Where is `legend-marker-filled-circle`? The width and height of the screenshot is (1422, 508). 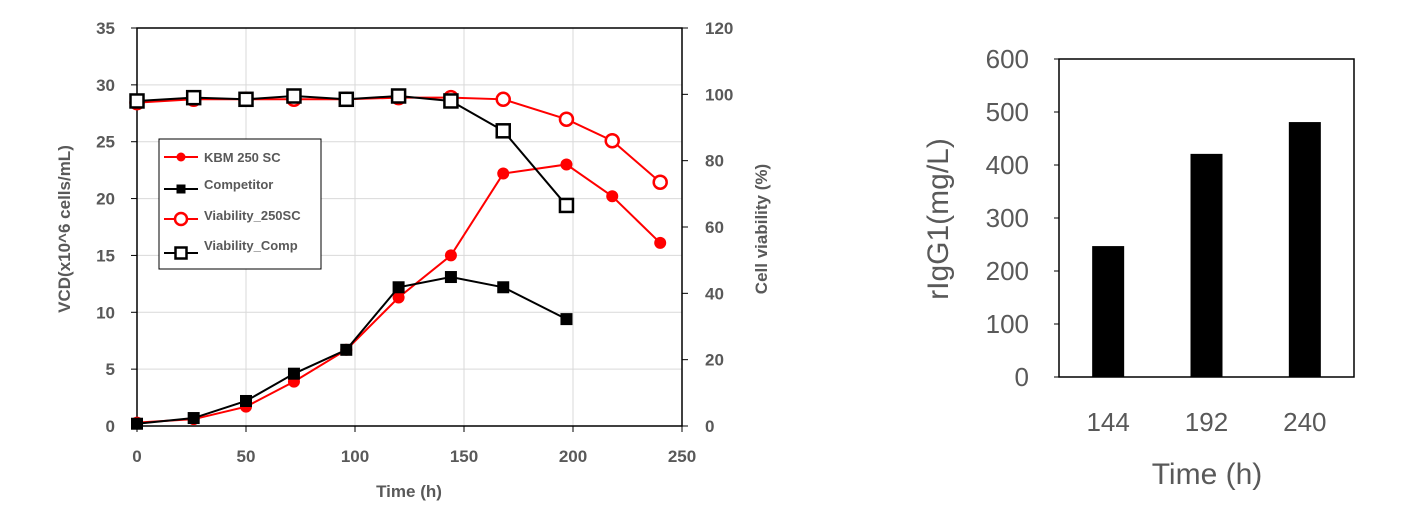 legend-marker-filled-circle is located at coordinates (181, 157).